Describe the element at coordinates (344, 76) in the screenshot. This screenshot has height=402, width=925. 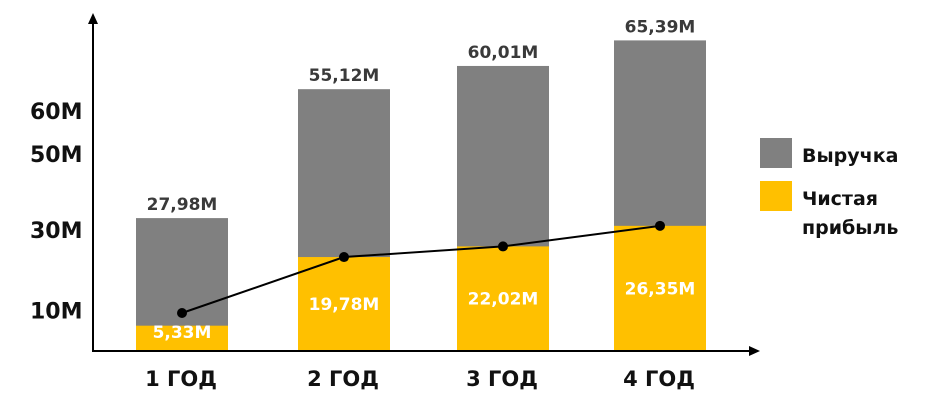
I see `revenue-value-label: 55,12M` at that location.